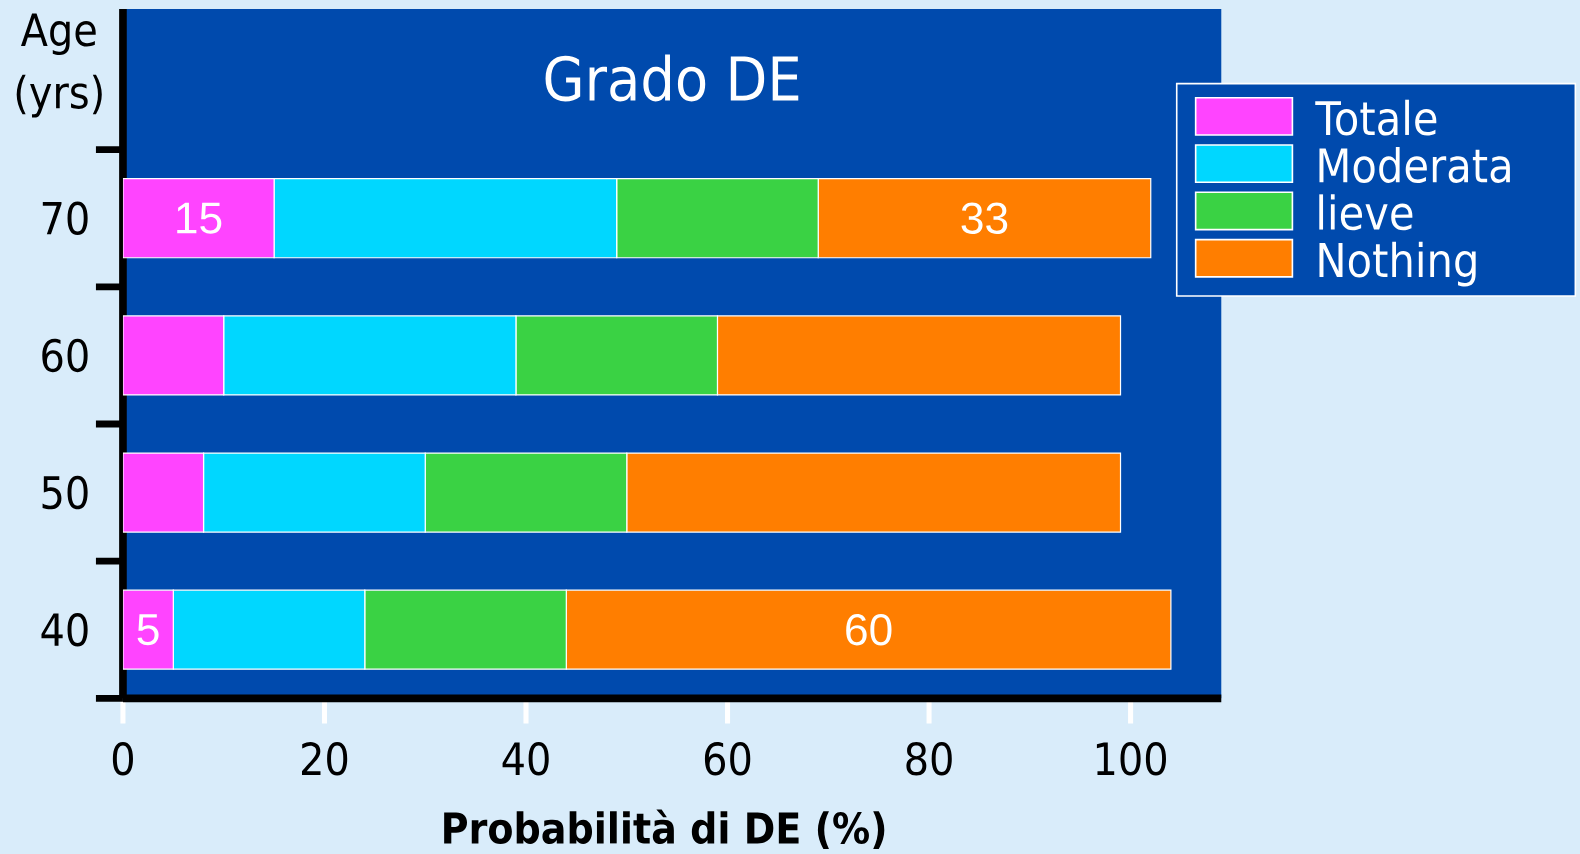 This screenshot has width=1580, height=854. Describe the element at coordinates (664, 829) in the screenshot. I see `x-axis-title: Probabilità di DE (%)` at that location.